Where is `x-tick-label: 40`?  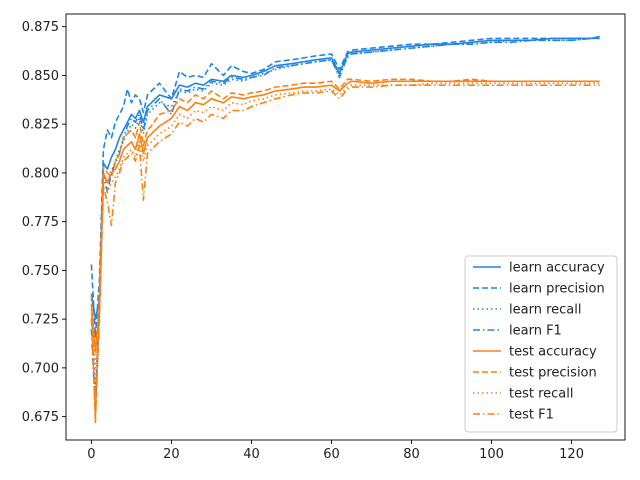 x-tick-label: 40 is located at coordinates (251, 454).